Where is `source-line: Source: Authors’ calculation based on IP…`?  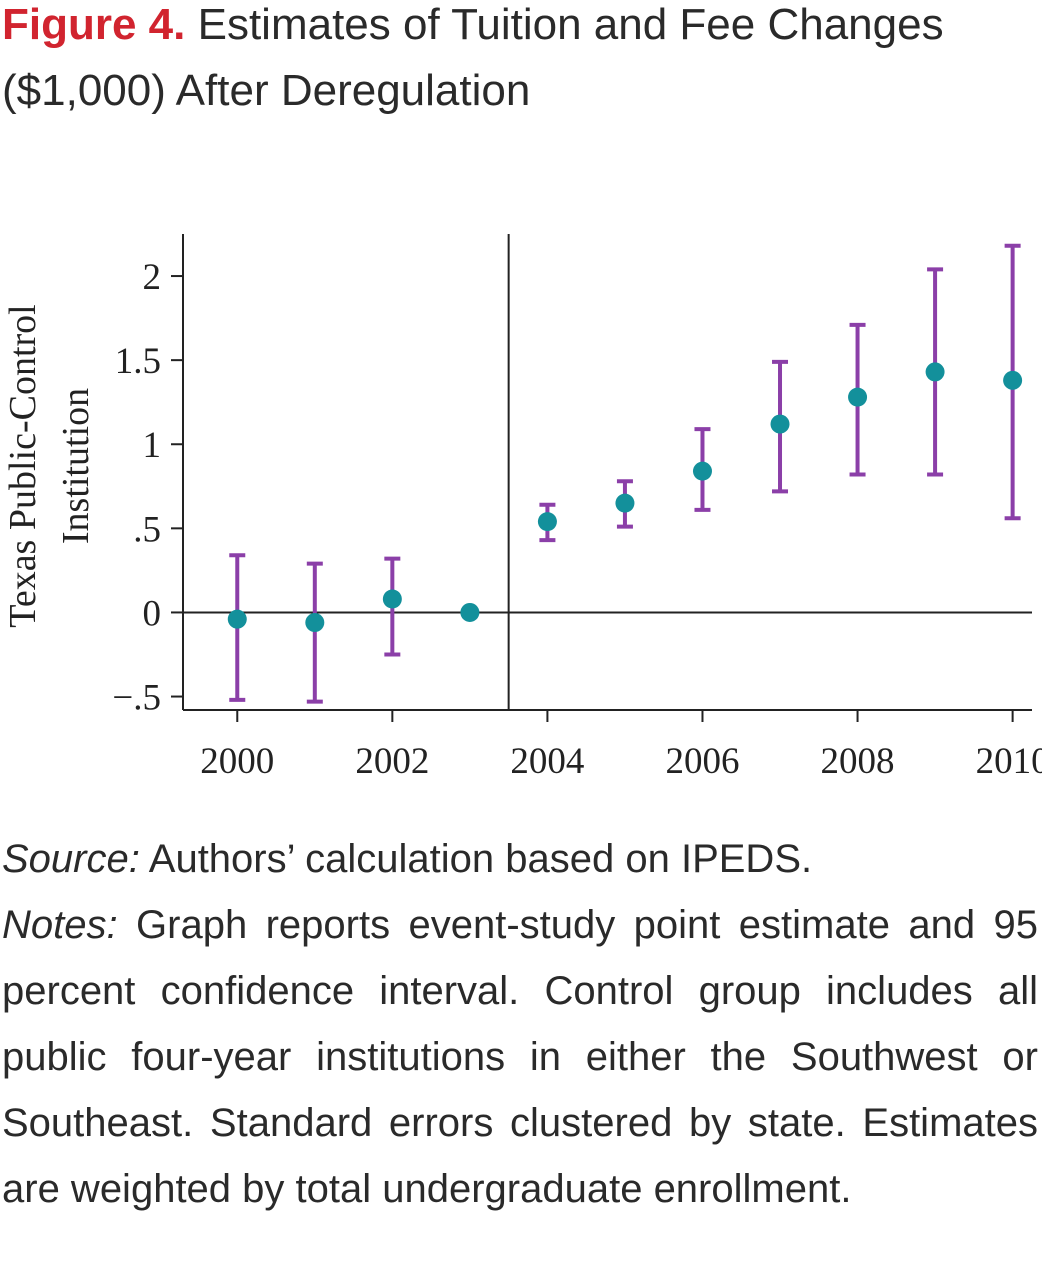
source-line: Source: Authors’ calculation based on IP… is located at coordinates (520, 859).